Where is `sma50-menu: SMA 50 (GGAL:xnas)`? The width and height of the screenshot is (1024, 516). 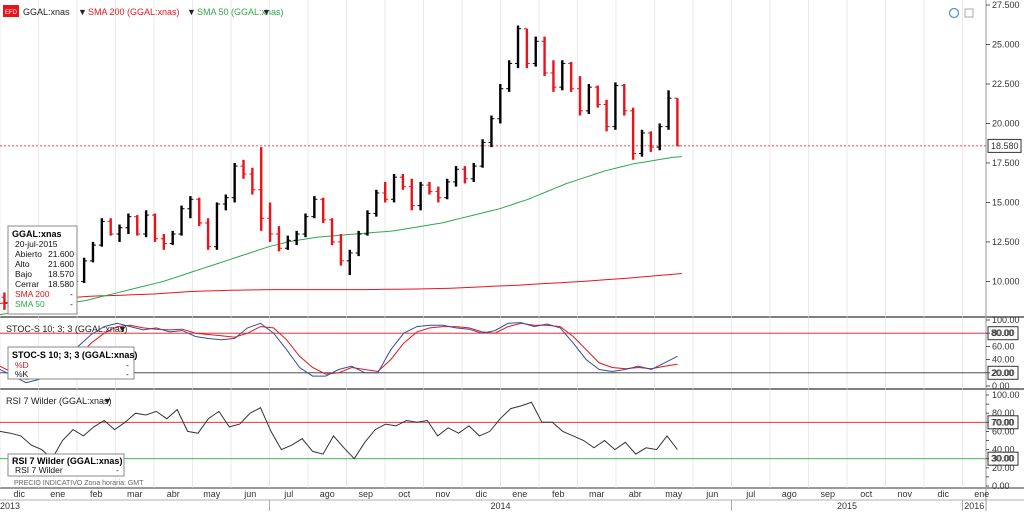
sma50-menu: SMA 50 (GGAL:xnas) is located at coordinates (240, 12).